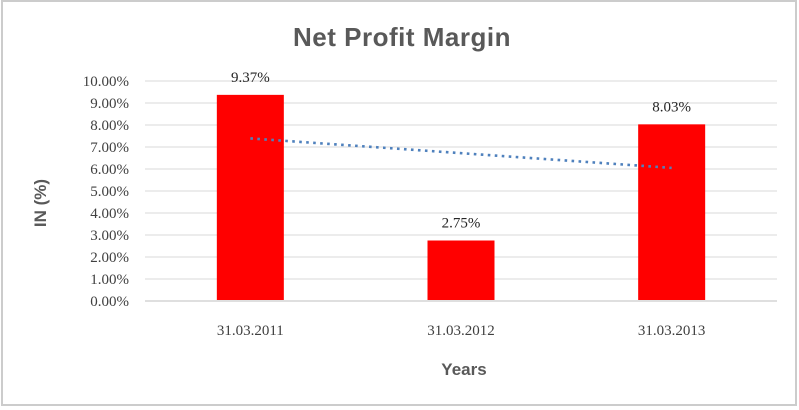 The width and height of the screenshot is (799, 410). What do you see at coordinates (109, 148) in the screenshot?
I see `y-tick-label: 7.00%` at bounding box center [109, 148].